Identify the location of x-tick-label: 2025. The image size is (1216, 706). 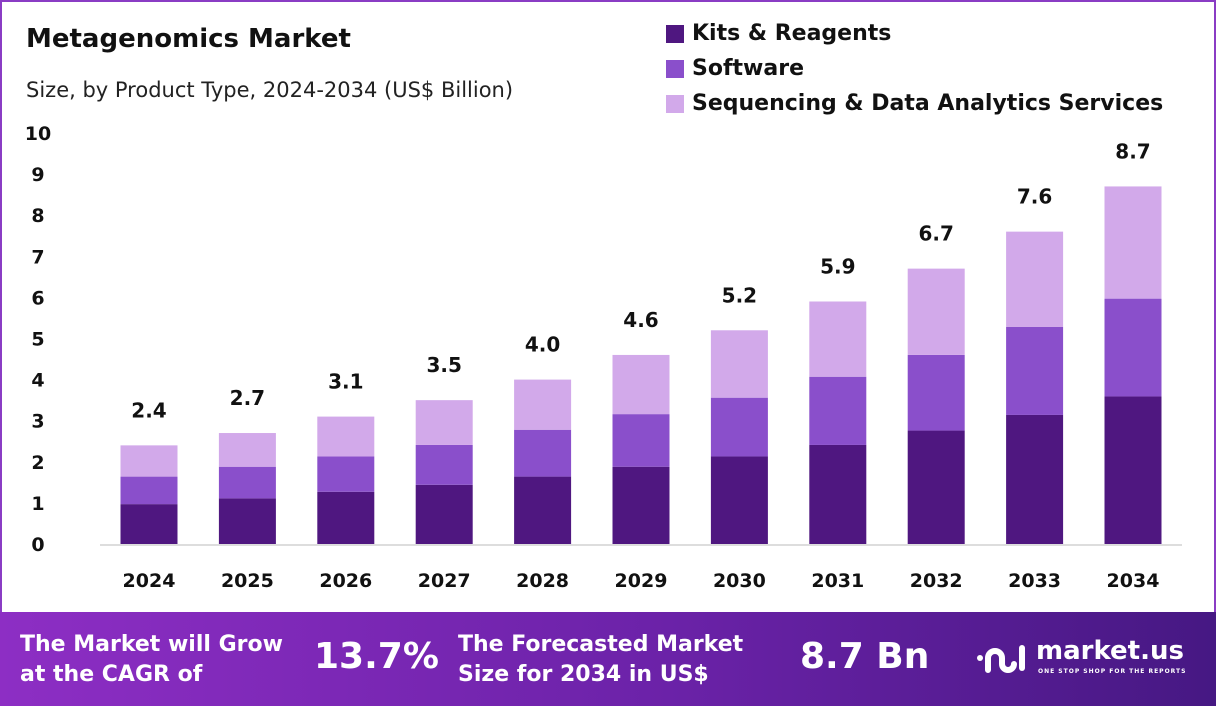
(247, 581).